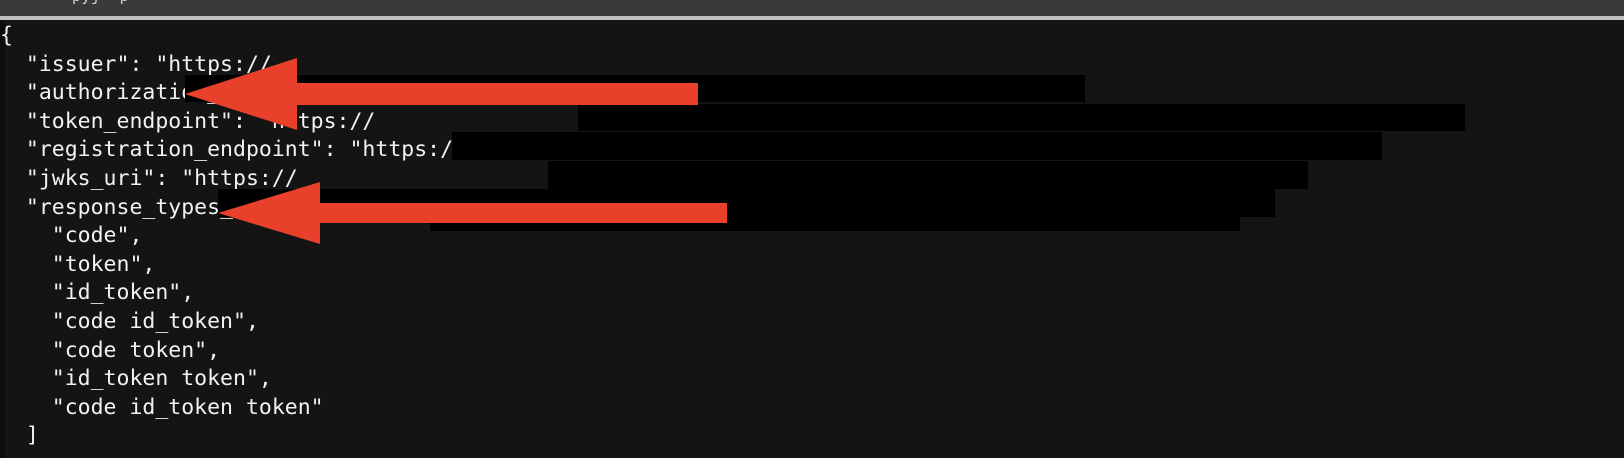  I want to click on arrow-issuer, so click(441, 94).